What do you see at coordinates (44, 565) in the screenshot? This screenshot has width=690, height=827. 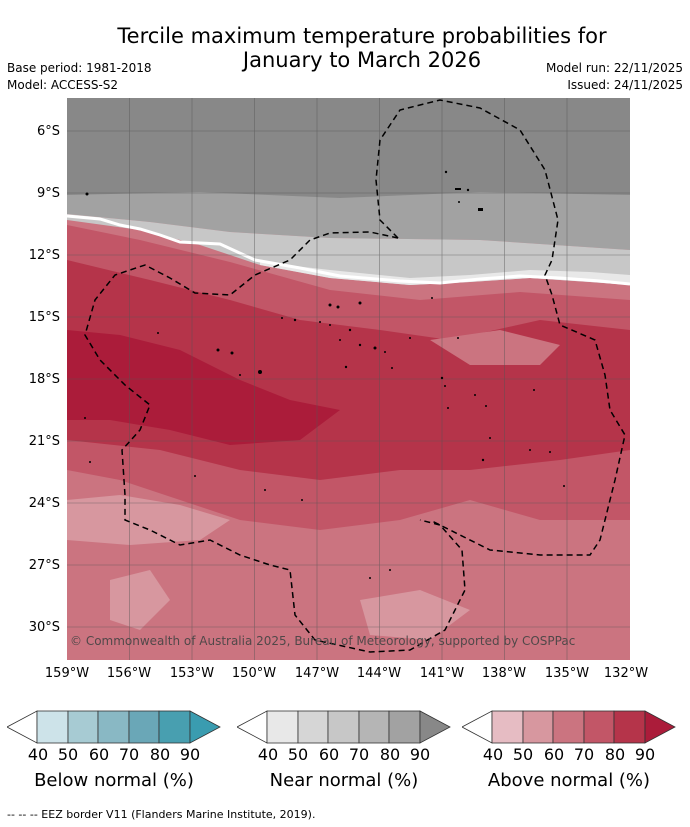 I see `lat-label: 27°S` at bounding box center [44, 565].